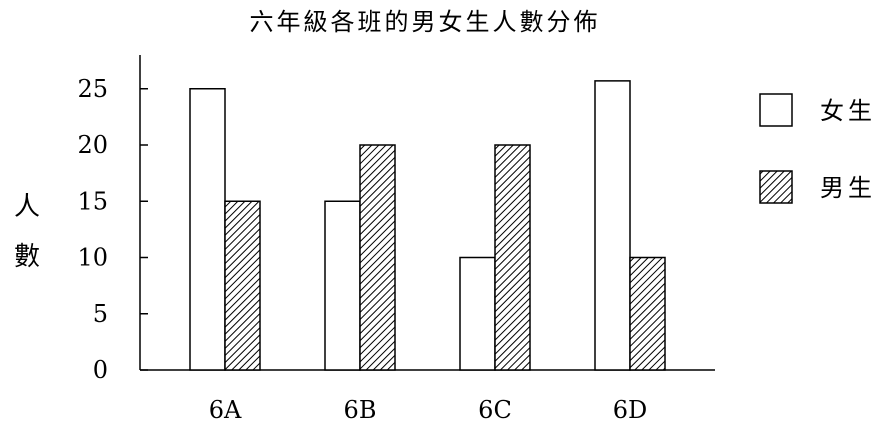 This screenshot has width=884, height=425. I want to click on bar-6A-boys, so click(242, 285).